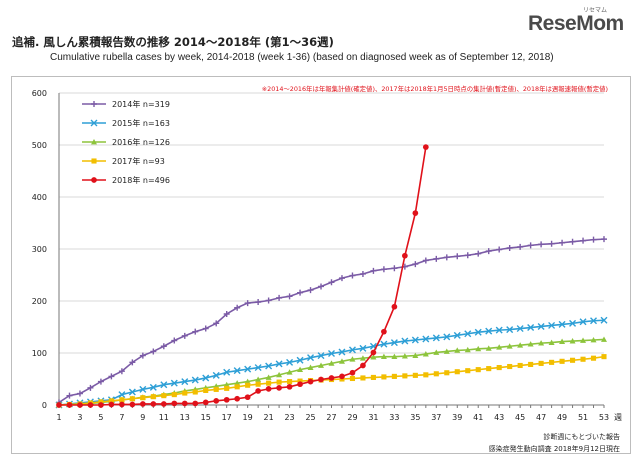 The height and width of the screenshot is (464, 640). I want to click on x-tick-label: 25, so click(310, 417).